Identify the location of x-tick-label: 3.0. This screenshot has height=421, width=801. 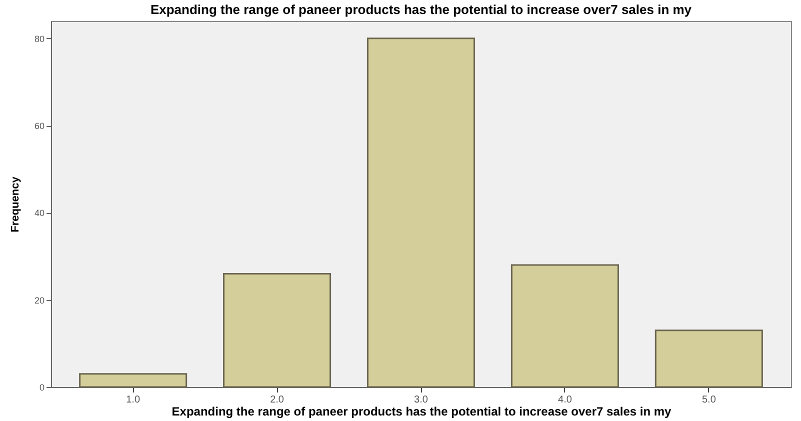
(421, 400).